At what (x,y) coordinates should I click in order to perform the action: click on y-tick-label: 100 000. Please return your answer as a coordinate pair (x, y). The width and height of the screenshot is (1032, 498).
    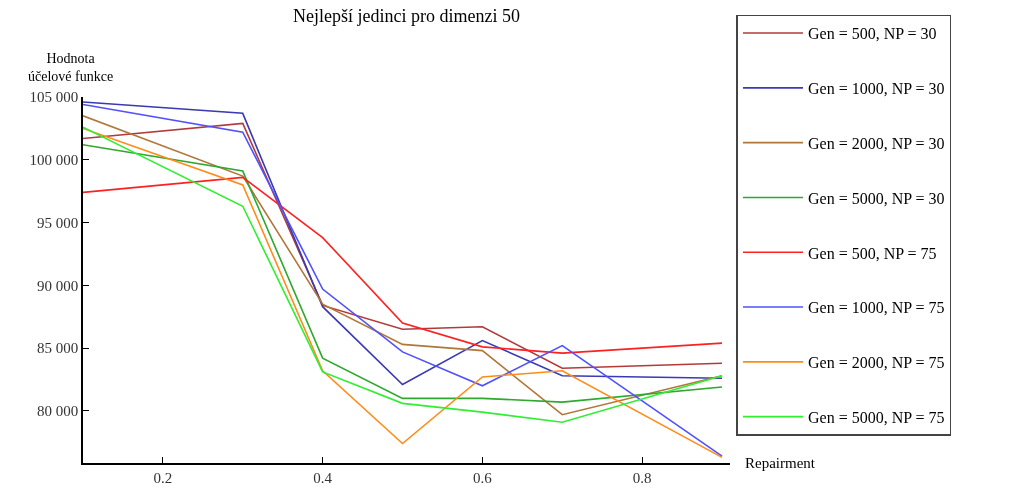
    Looking at the image, I should click on (54, 160).